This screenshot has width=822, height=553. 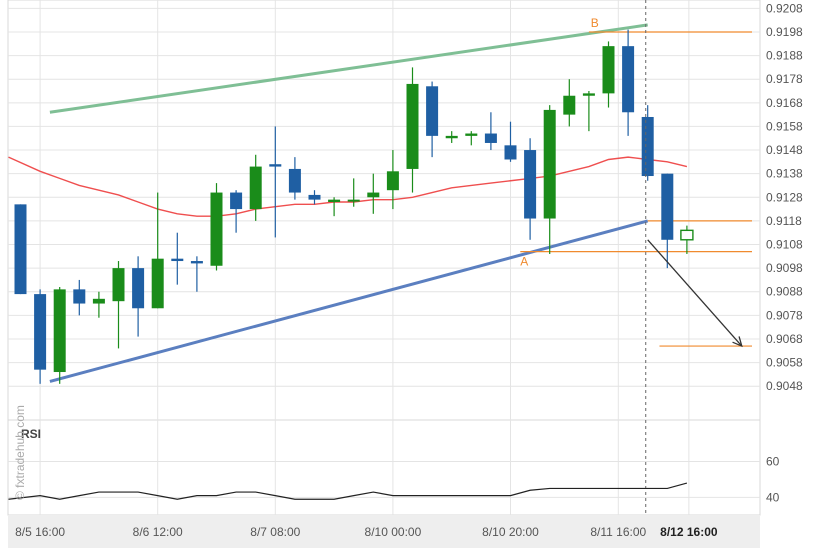 What do you see at coordinates (689, 532) in the screenshot?
I see `time-tick-label: 8/12 16:00` at bounding box center [689, 532].